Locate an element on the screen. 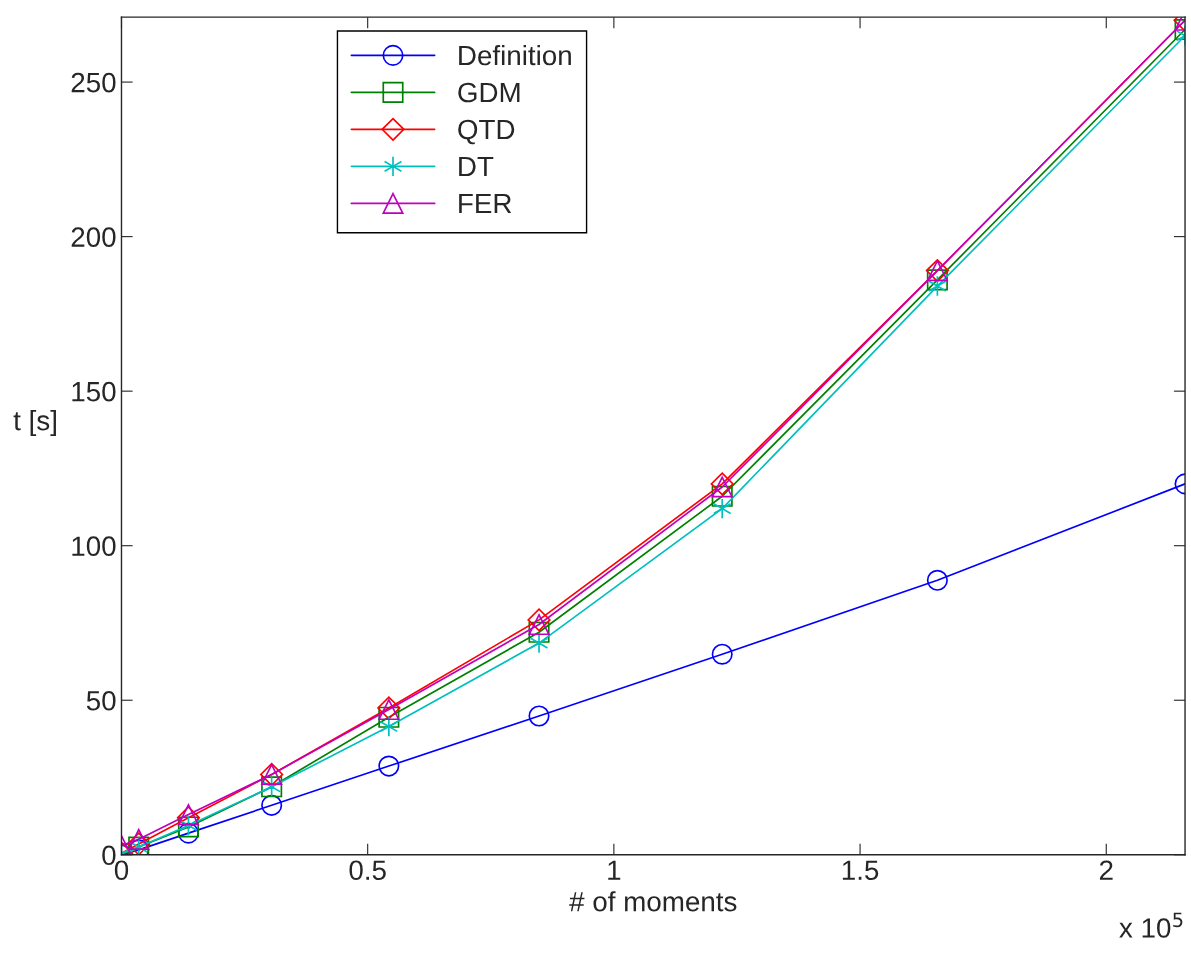  y-tick-label: 100 is located at coordinates (94, 546).